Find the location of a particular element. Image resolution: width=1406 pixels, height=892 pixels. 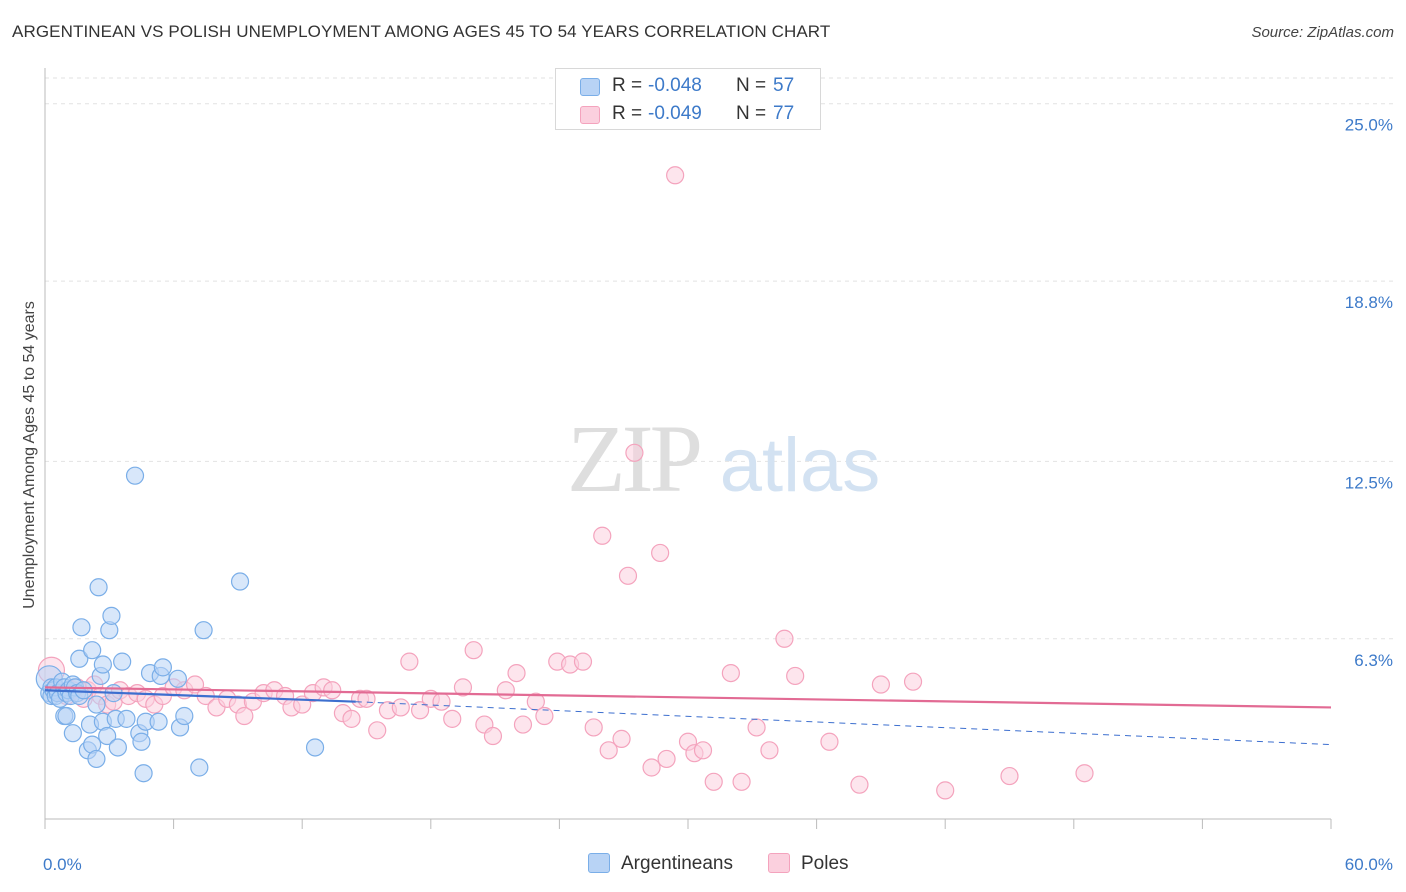

legend-n-value-argentineans: 57 is located at coordinates (784, 85).